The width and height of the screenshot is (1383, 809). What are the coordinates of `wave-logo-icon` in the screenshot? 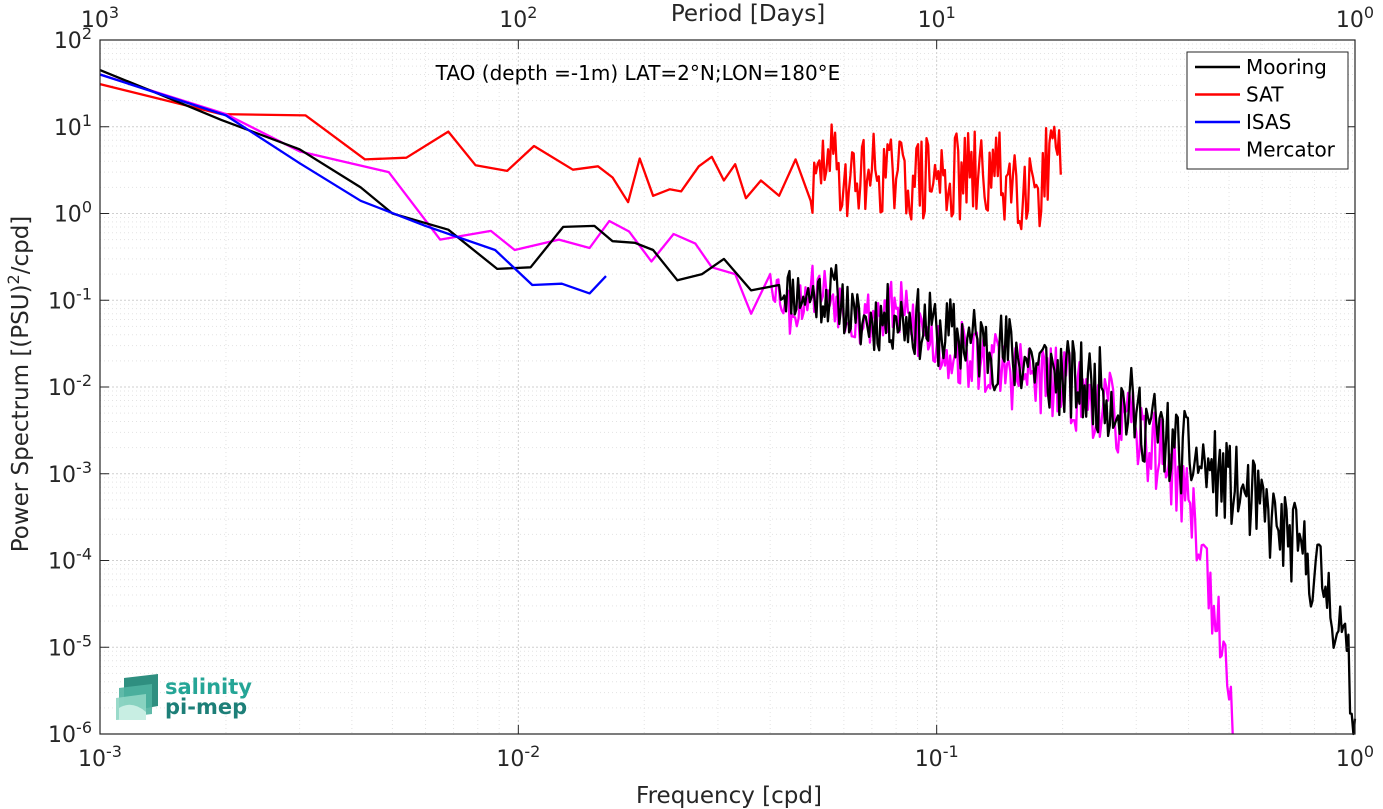 It's located at (137, 697).